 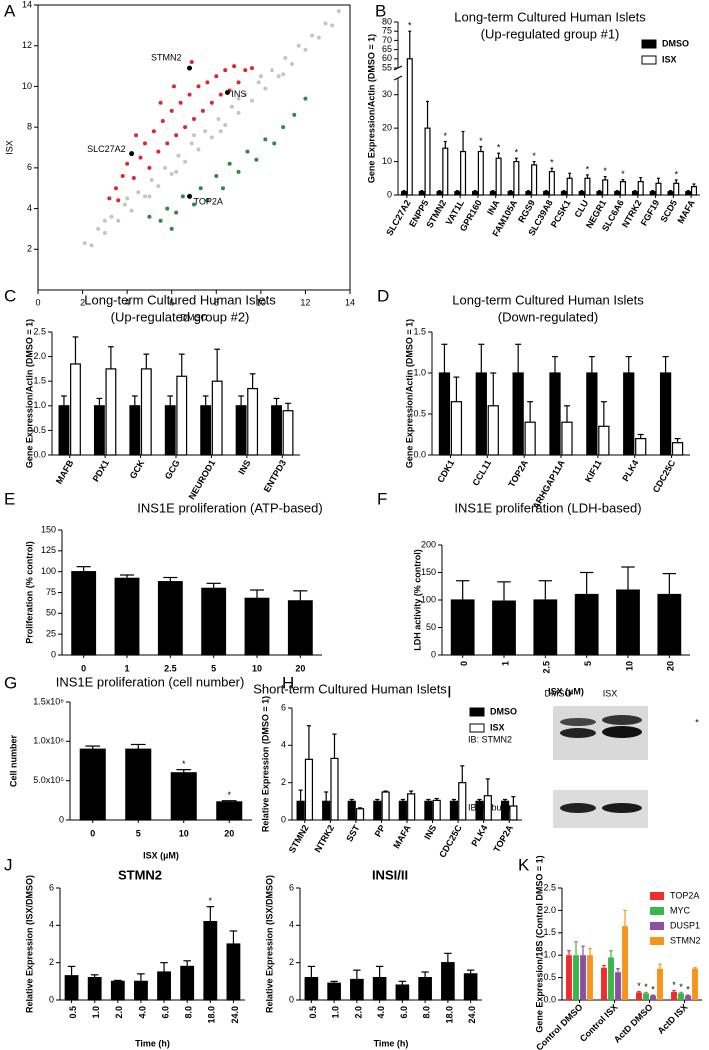 I want to click on legend-label: ISX, so click(x=497, y=727).